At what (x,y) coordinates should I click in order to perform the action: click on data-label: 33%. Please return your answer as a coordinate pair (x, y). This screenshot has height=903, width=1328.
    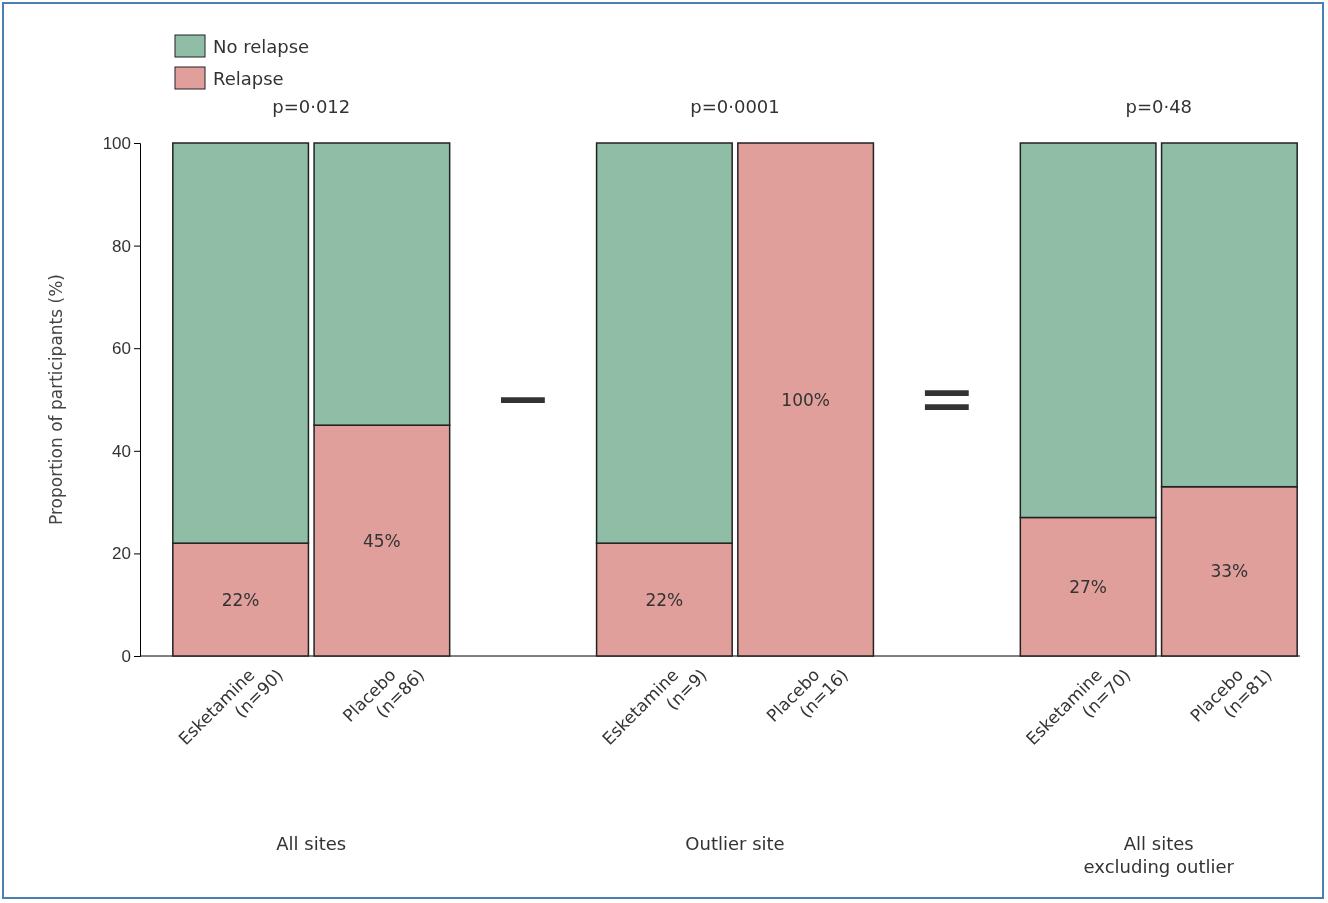
    Looking at the image, I should click on (1229, 571).